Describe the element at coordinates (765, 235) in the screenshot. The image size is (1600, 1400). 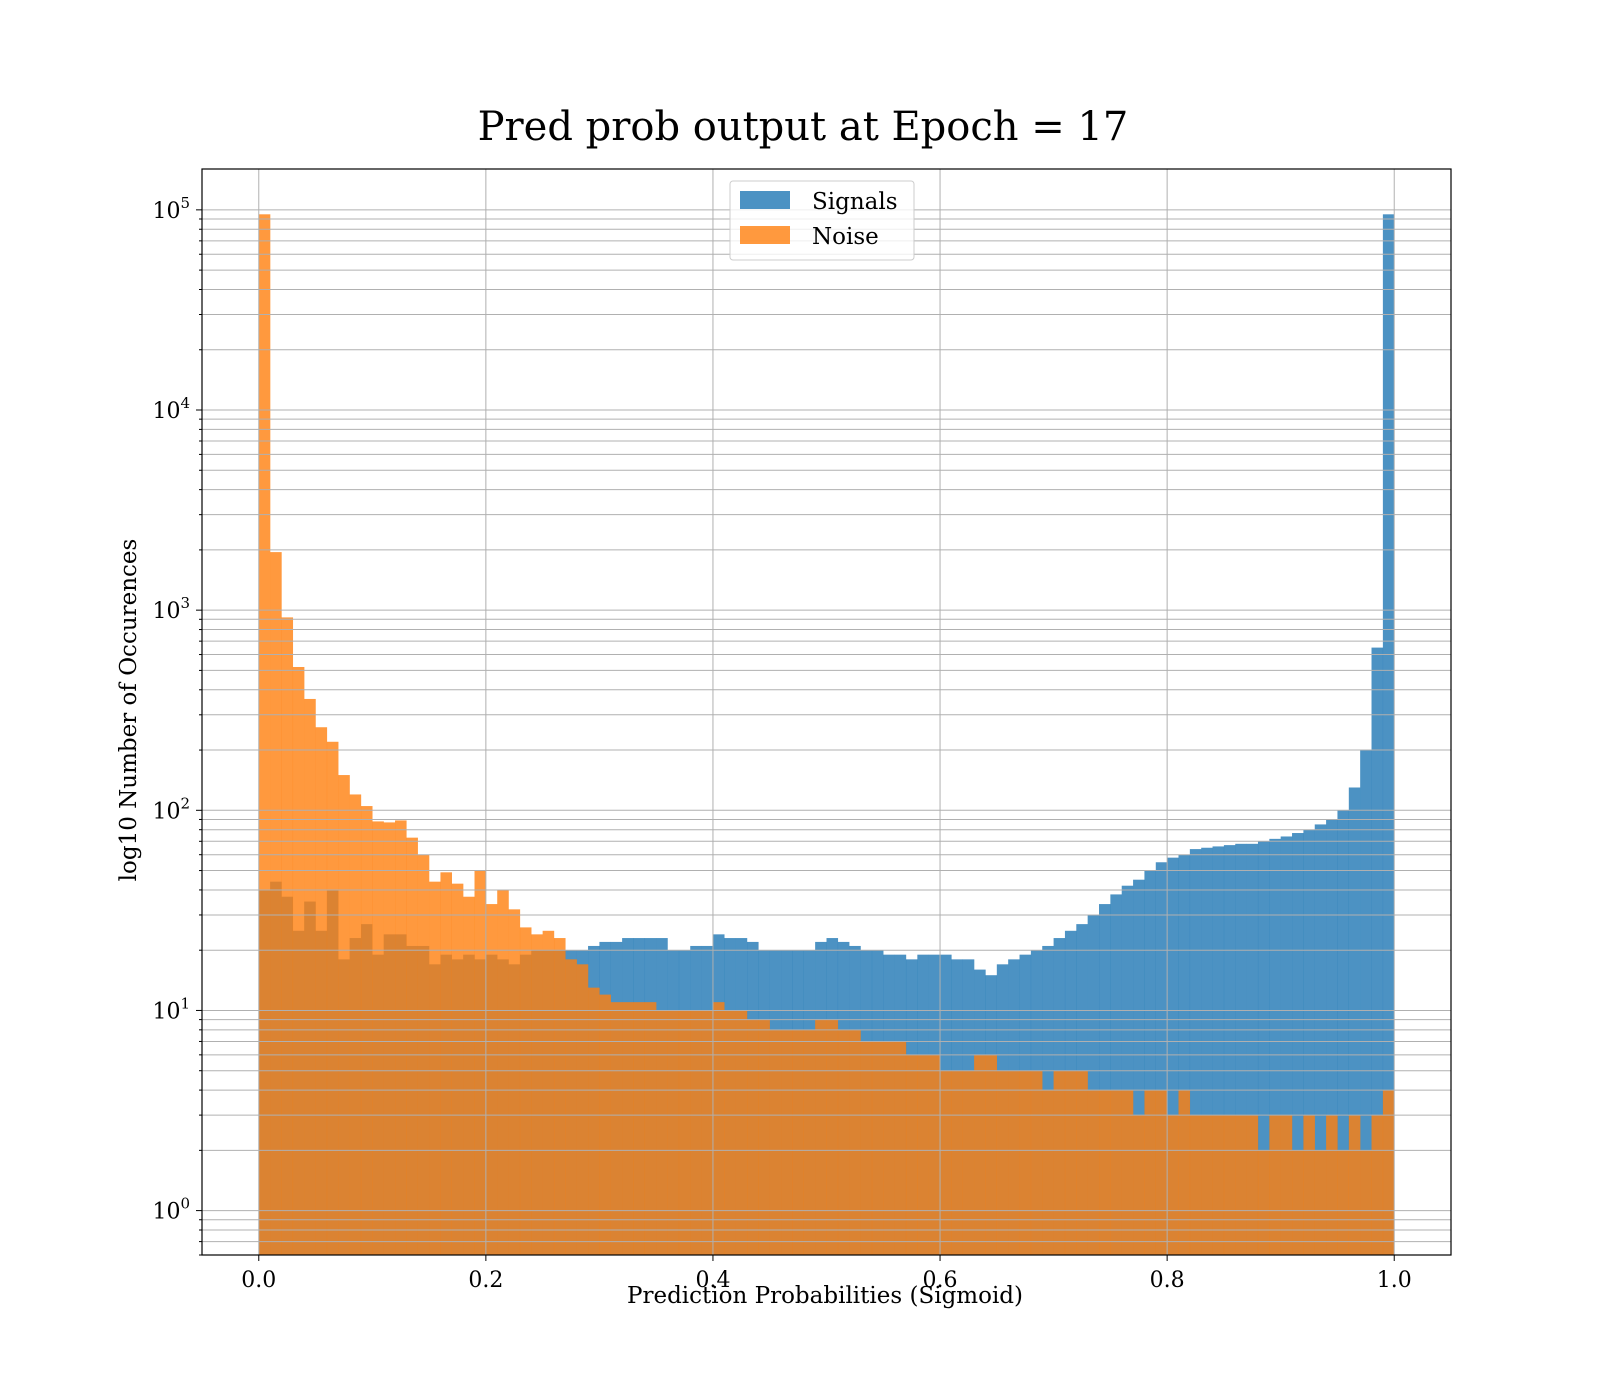
I see `legend-swatch-noise` at that location.